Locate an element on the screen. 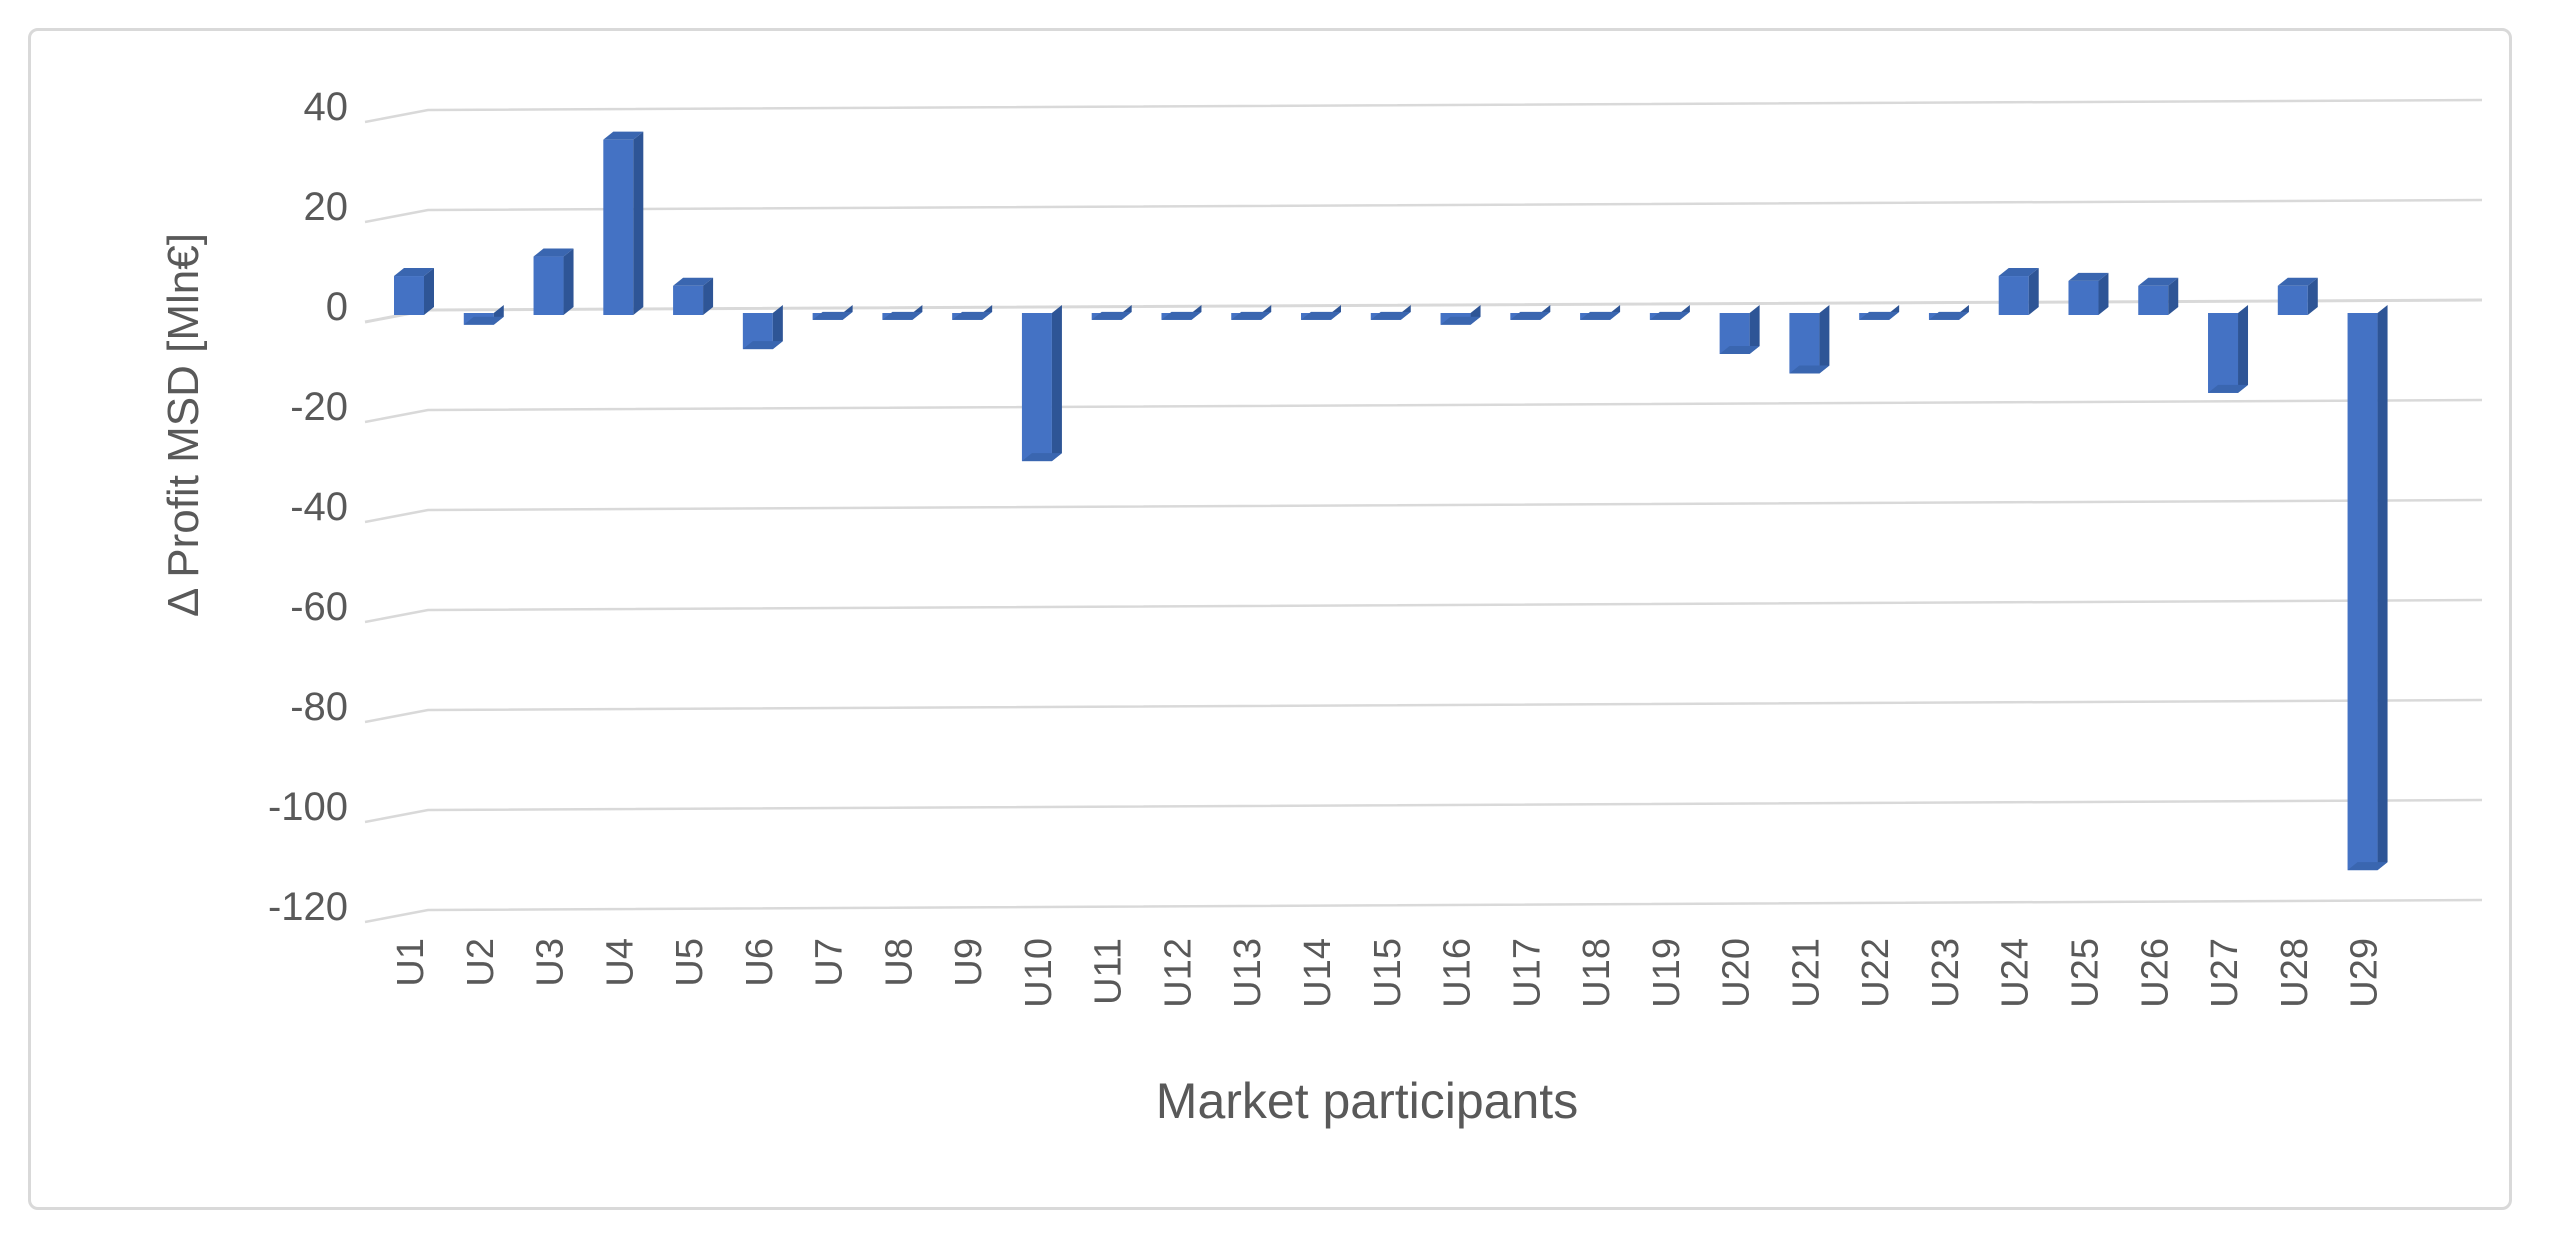 The height and width of the screenshot is (1241, 2551). y-tick-label--40: -40 is located at coordinates (319, 507).